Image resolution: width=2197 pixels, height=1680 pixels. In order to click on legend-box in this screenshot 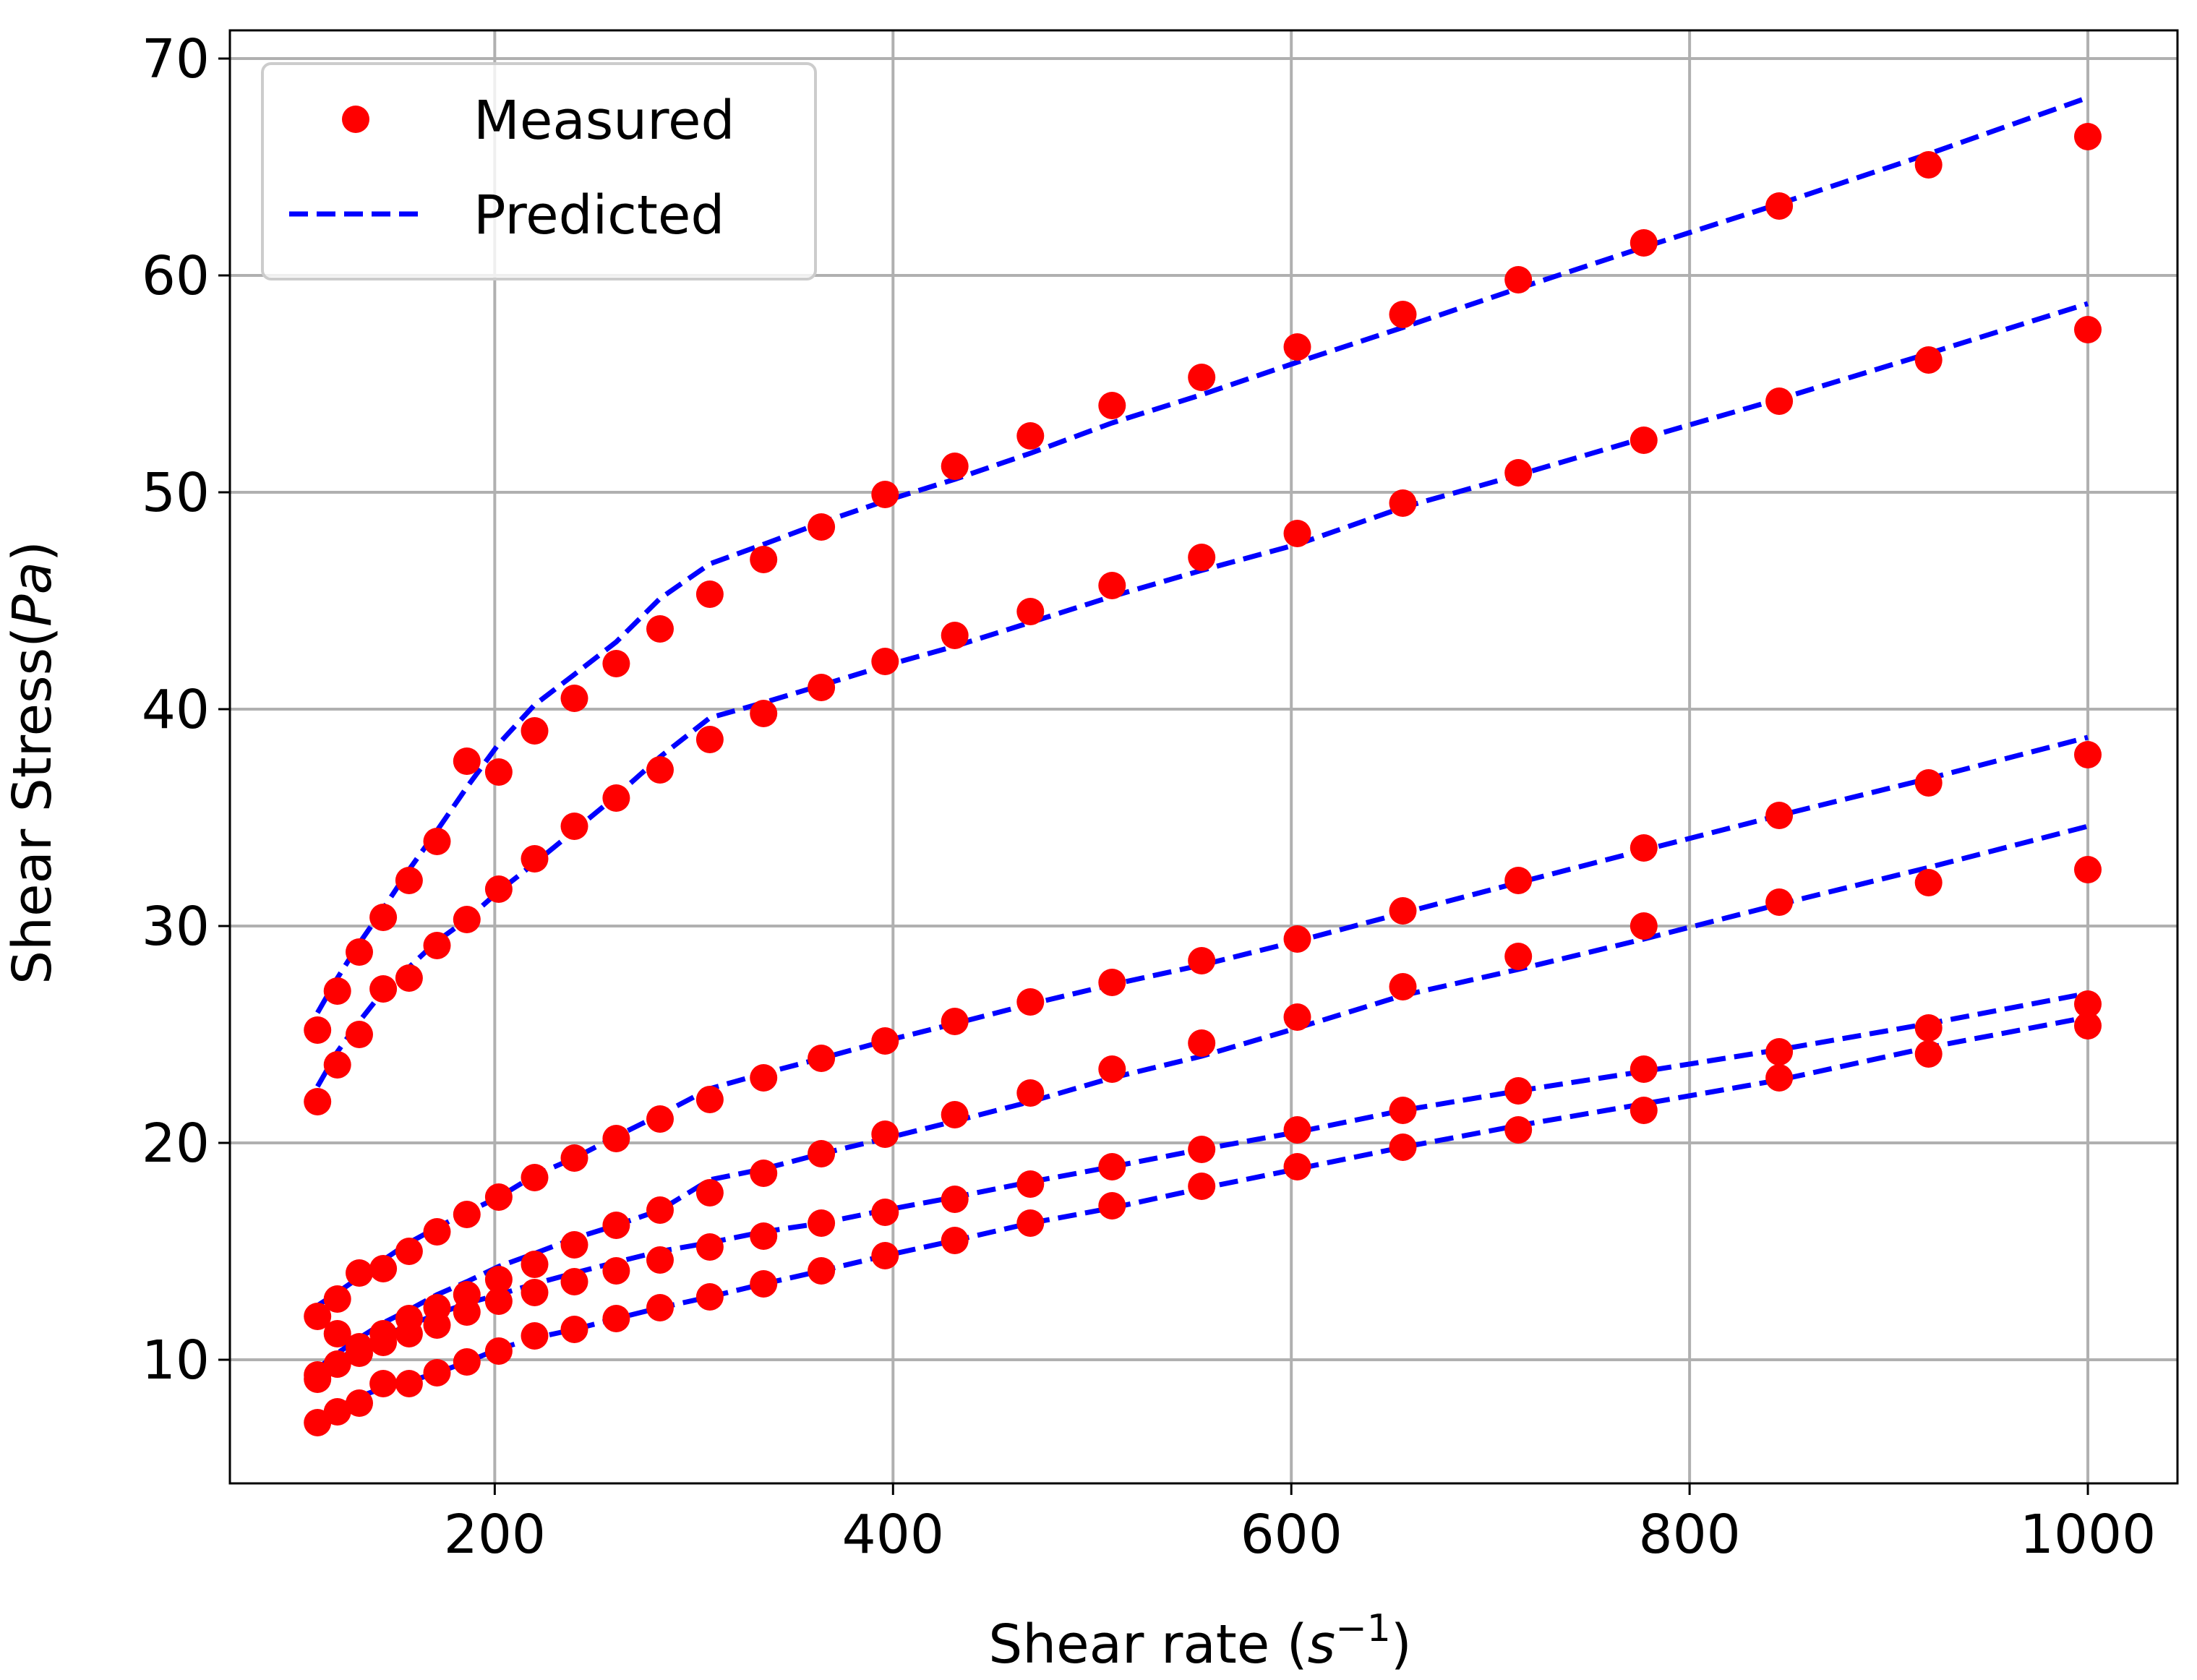, I will do `click(539, 171)`.